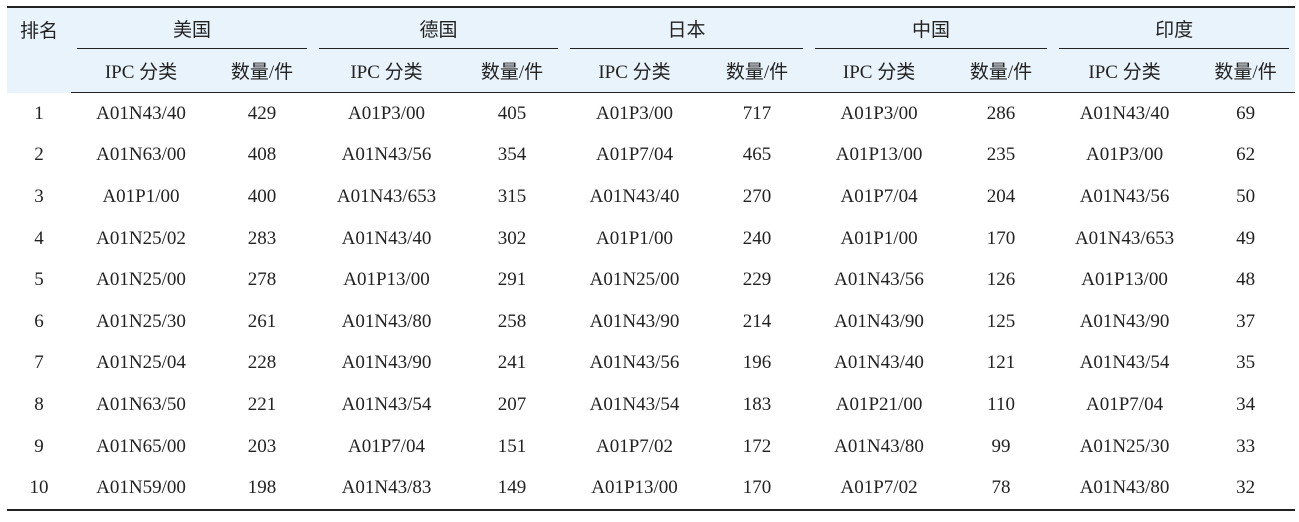 The width and height of the screenshot is (1299, 522). What do you see at coordinates (1246, 280) in the screenshot?
I see `count-cell: 48` at bounding box center [1246, 280].